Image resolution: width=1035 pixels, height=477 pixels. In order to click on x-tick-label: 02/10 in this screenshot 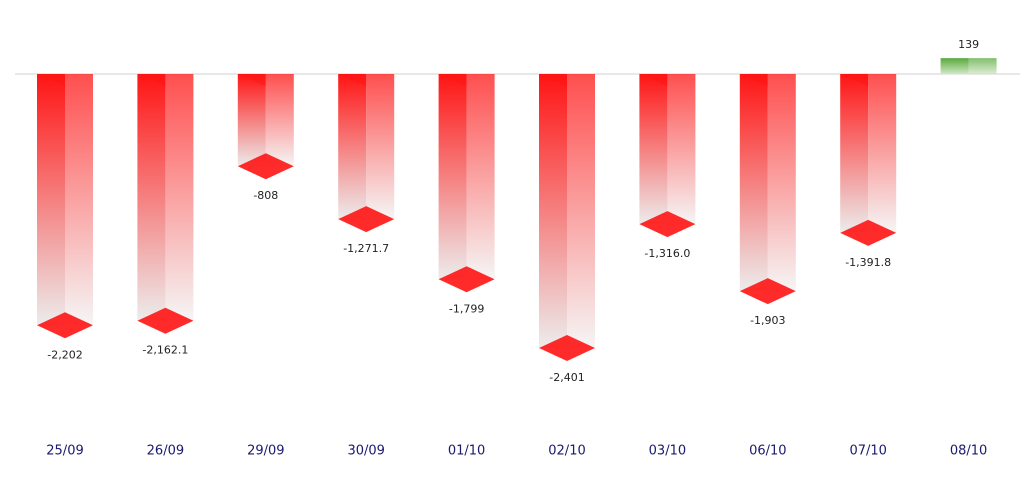, I will do `click(566, 451)`.